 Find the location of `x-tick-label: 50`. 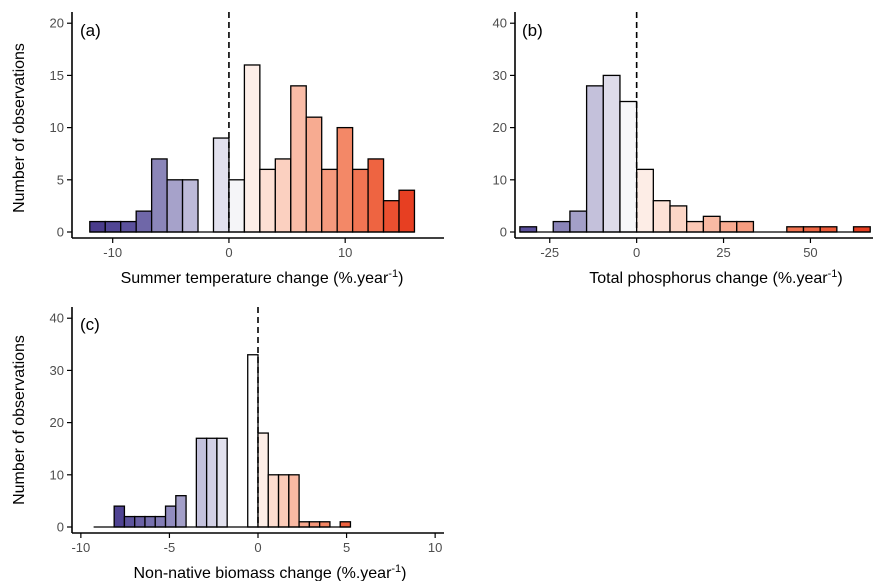

x-tick-label: 50 is located at coordinates (810, 252).